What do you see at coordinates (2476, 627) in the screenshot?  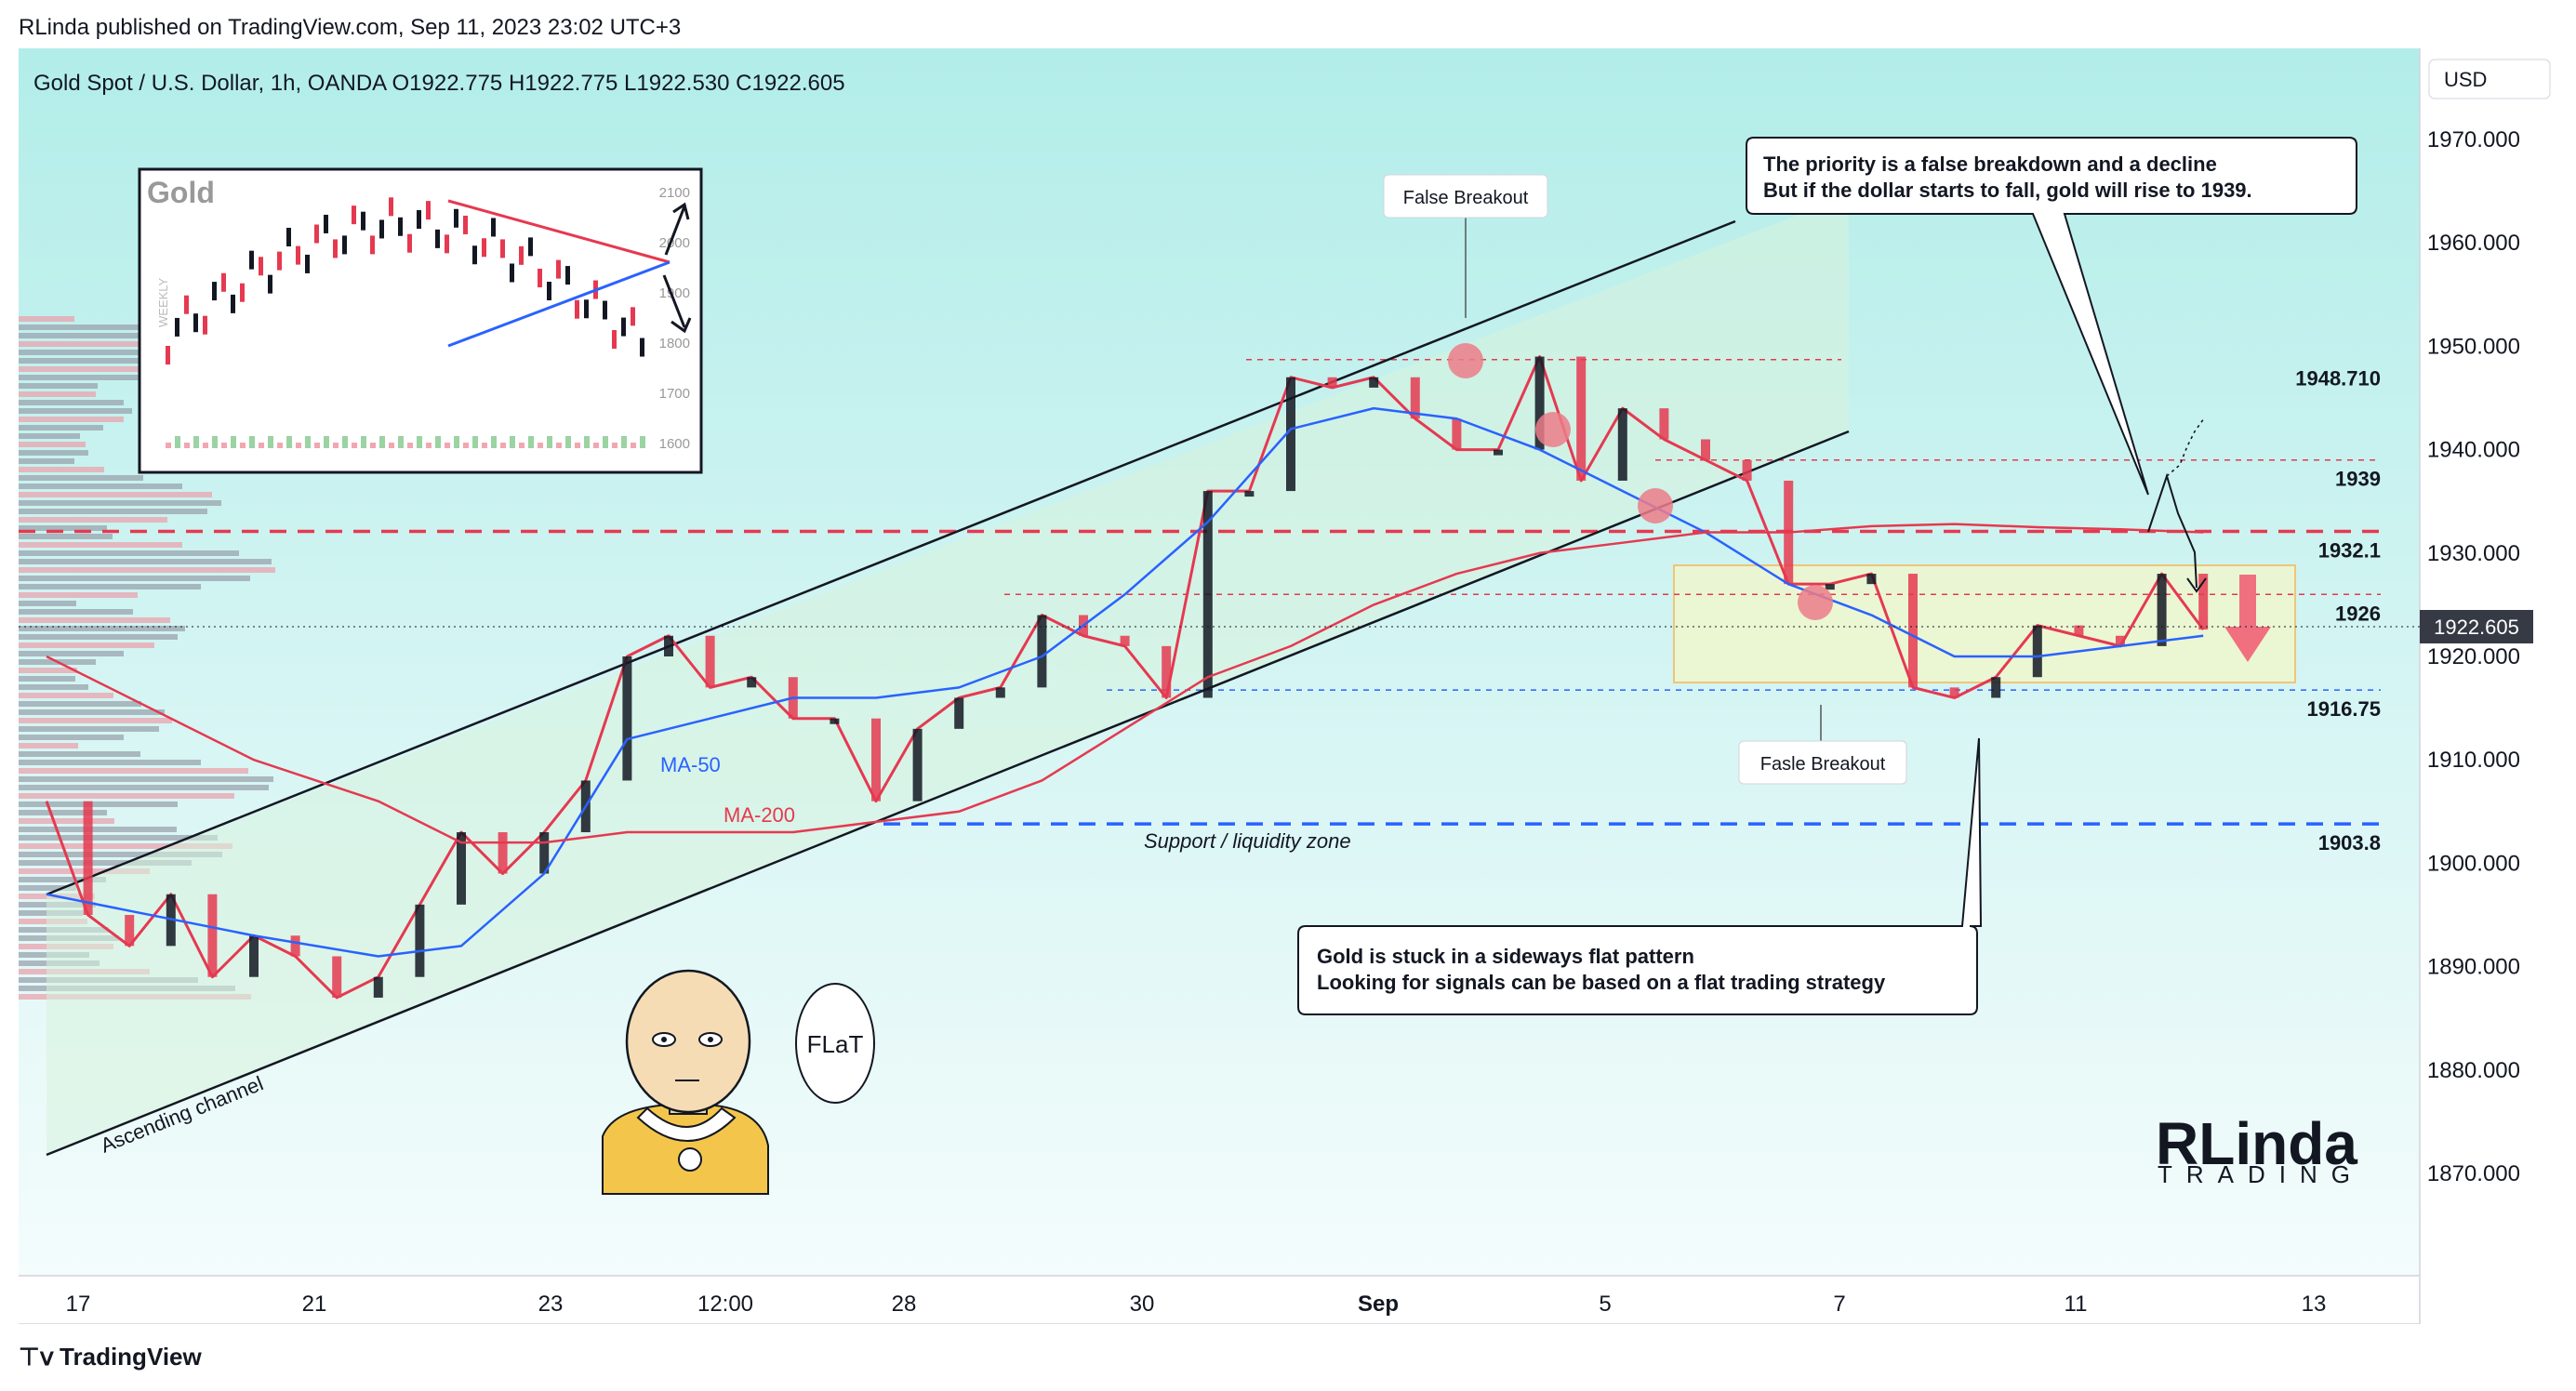 I see `last-price-label: 1922.605` at bounding box center [2476, 627].